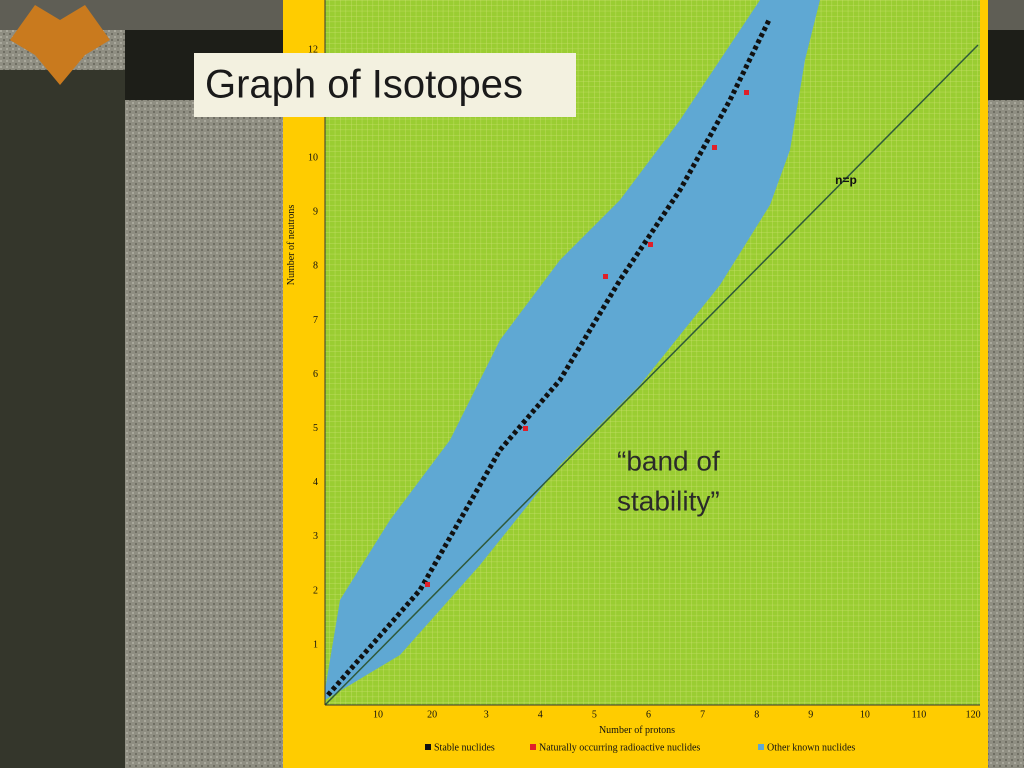 This screenshot has height=768, width=1024. What do you see at coordinates (315, 482) in the screenshot?
I see `y-tick-label: 4` at bounding box center [315, 482].